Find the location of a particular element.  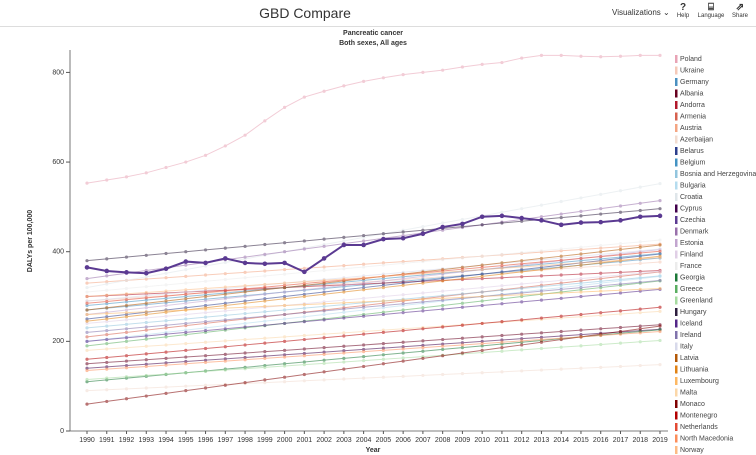

button-label: Language is located at coordinates (711, 16).